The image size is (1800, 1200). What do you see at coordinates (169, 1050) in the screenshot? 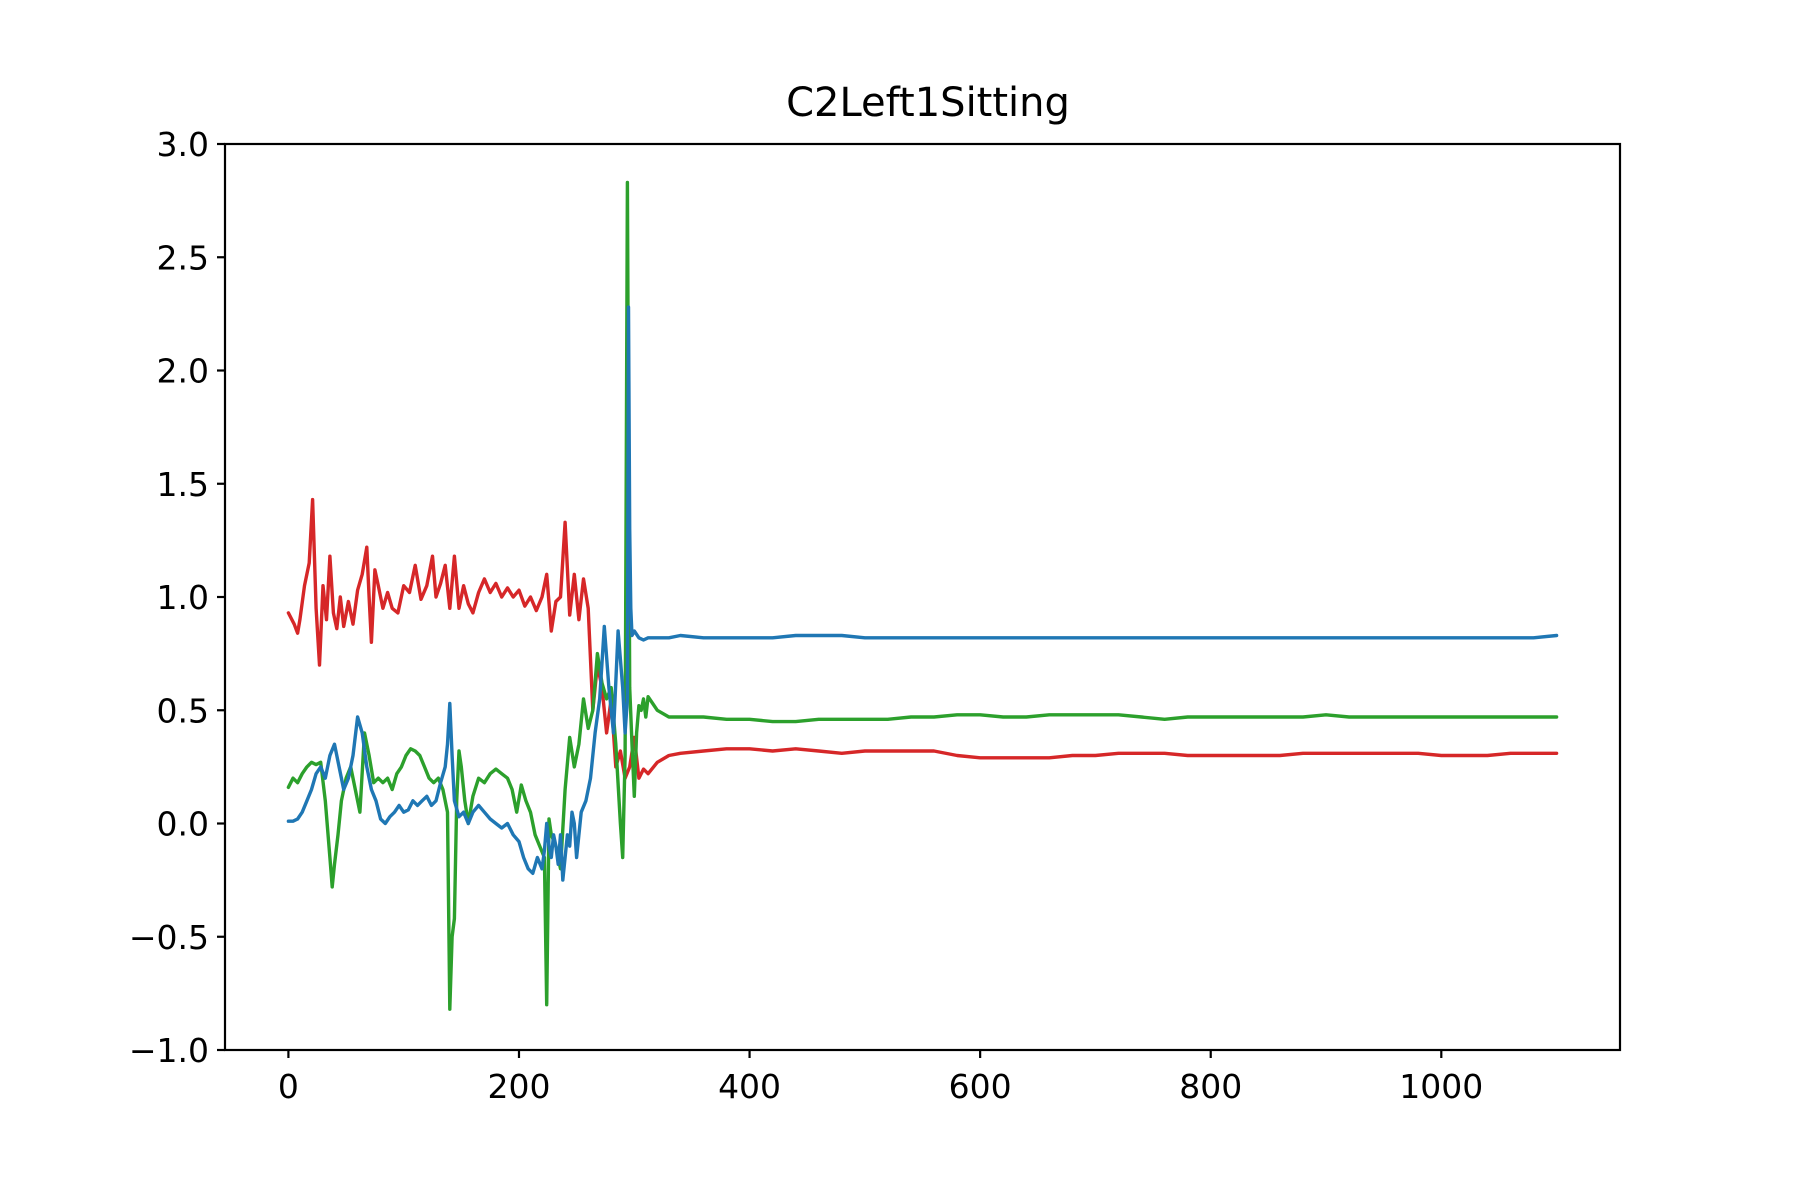
I see `y-tick-label: −1.0` at bounding box center [169, 1050].